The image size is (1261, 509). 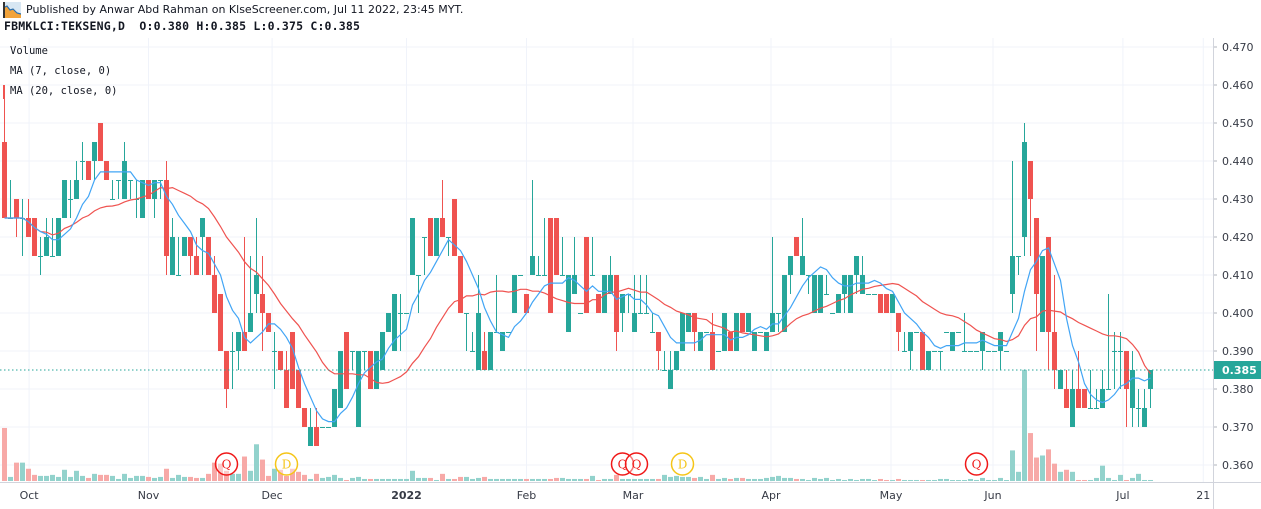 What do you see at coordinates (29, 51) in the screenshot?
I see `legend-volume: Volume` at bounding box center [29, 51].